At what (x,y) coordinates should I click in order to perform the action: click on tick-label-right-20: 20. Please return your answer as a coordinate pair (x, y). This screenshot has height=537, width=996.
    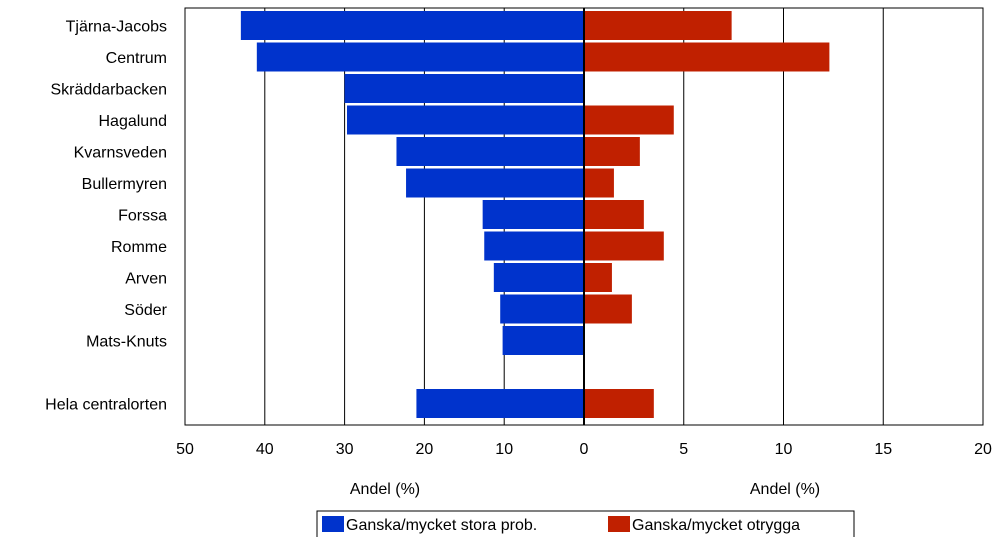
    Looking at the image, I should click on (983, 449).